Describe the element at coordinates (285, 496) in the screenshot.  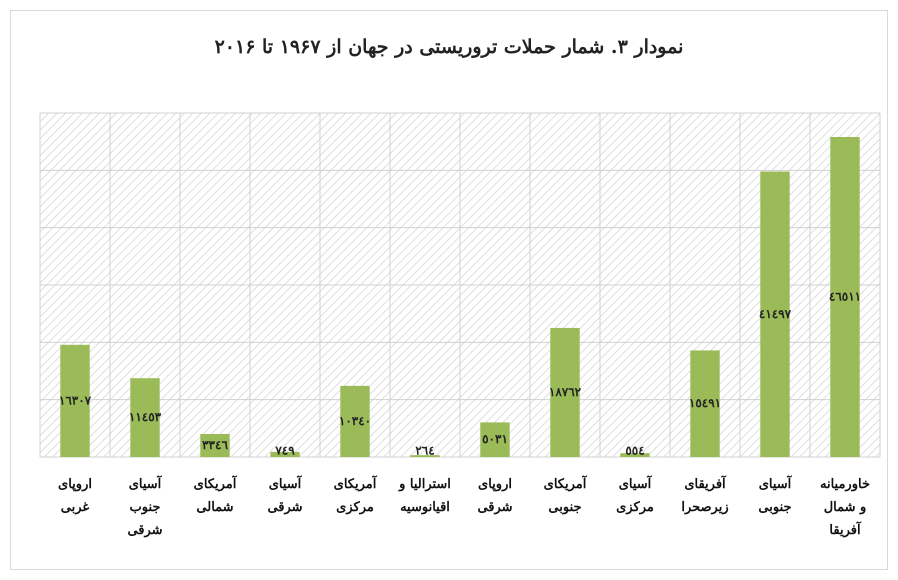
I see `x-tick-label: آسیای شرقی` at that location.